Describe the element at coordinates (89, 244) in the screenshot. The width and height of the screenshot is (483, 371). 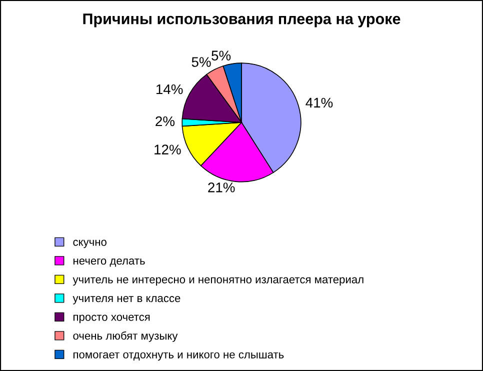
I see `legend-label: скучно` at that location.